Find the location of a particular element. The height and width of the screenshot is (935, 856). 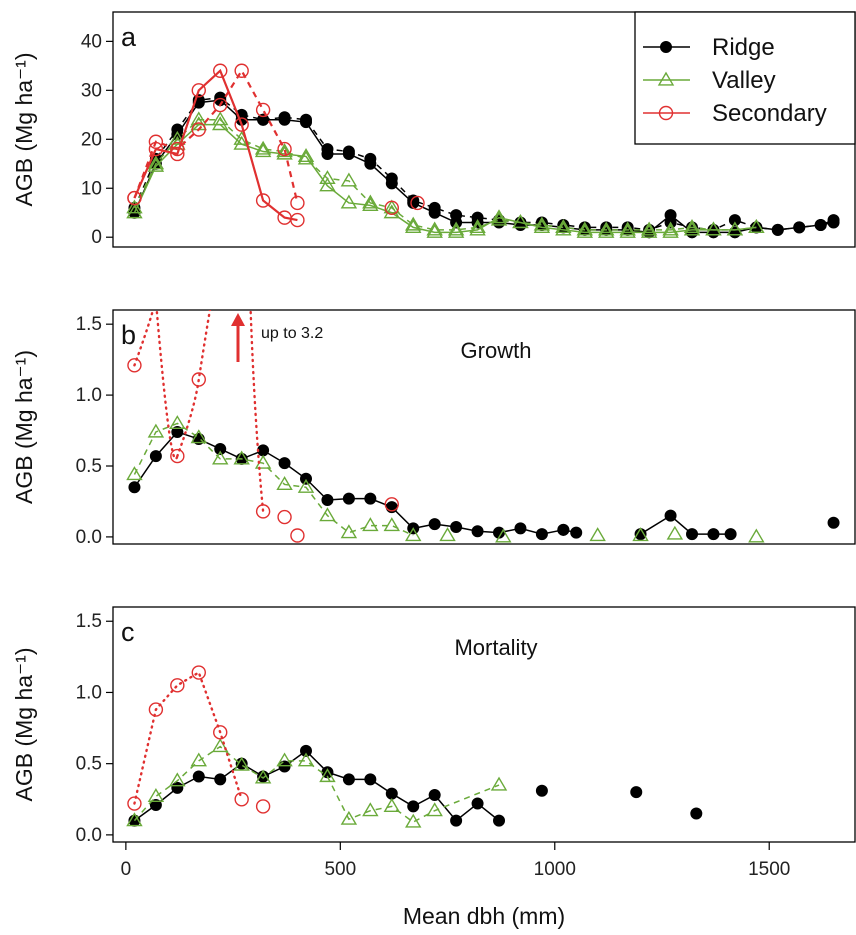

panel-data is located at coordinates (414, 746).